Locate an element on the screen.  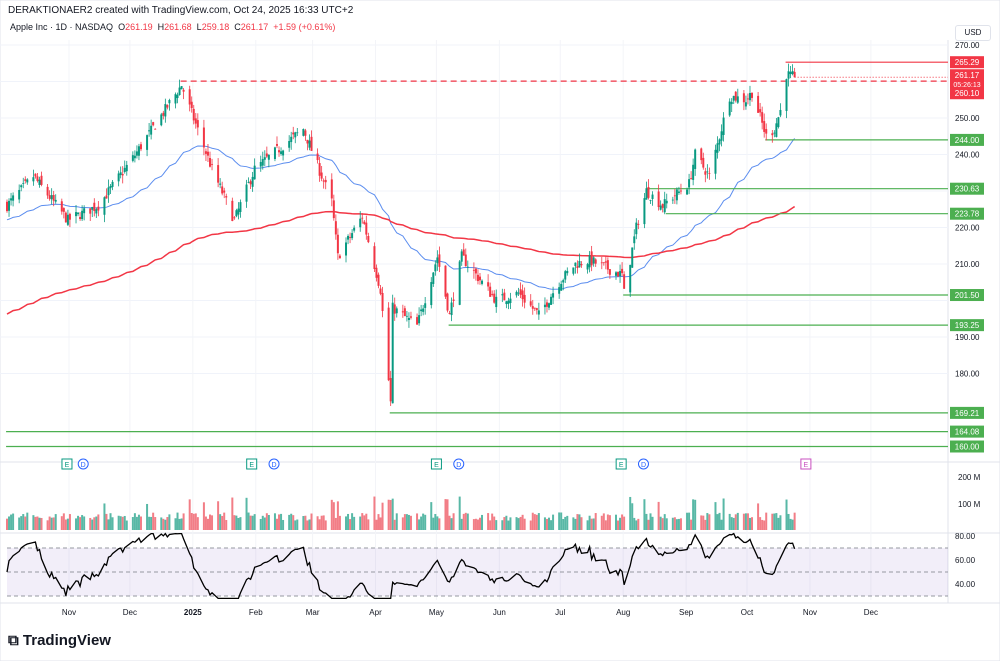
high-value: 261.68 is located at coordinates (178, 27).